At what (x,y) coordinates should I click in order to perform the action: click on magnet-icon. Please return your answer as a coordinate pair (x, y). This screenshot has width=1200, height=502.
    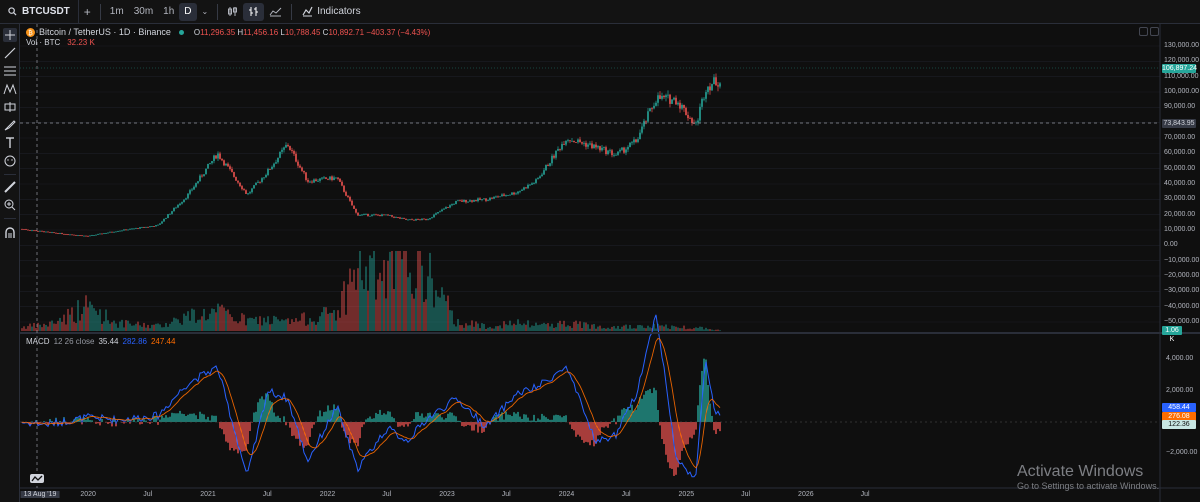
    Looking at the image, I should click on (10, 233).